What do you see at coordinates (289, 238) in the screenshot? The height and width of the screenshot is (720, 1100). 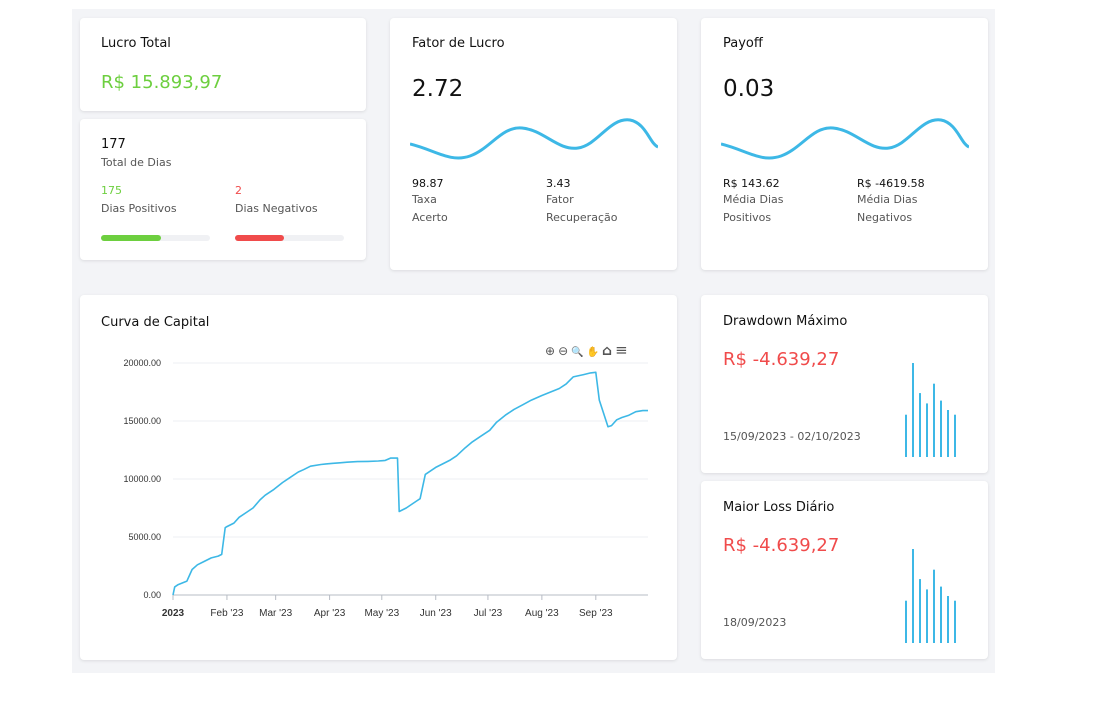 I see `dias-negativos-bar` at bounding box center [289, 238].